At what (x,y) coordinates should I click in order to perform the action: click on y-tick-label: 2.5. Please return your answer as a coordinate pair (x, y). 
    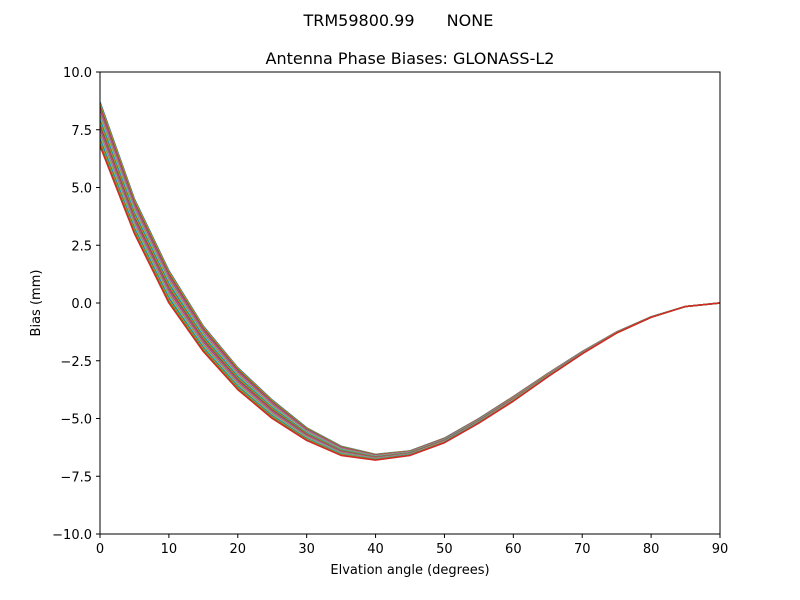
    Looking at the image, I should click on (81, 246).